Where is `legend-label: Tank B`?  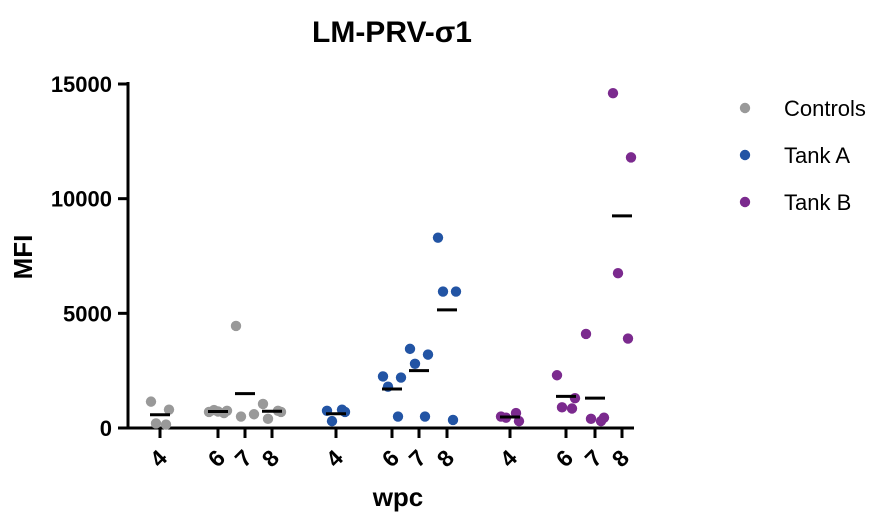 legend-label: Tank B is located at coordinates (817, 202).